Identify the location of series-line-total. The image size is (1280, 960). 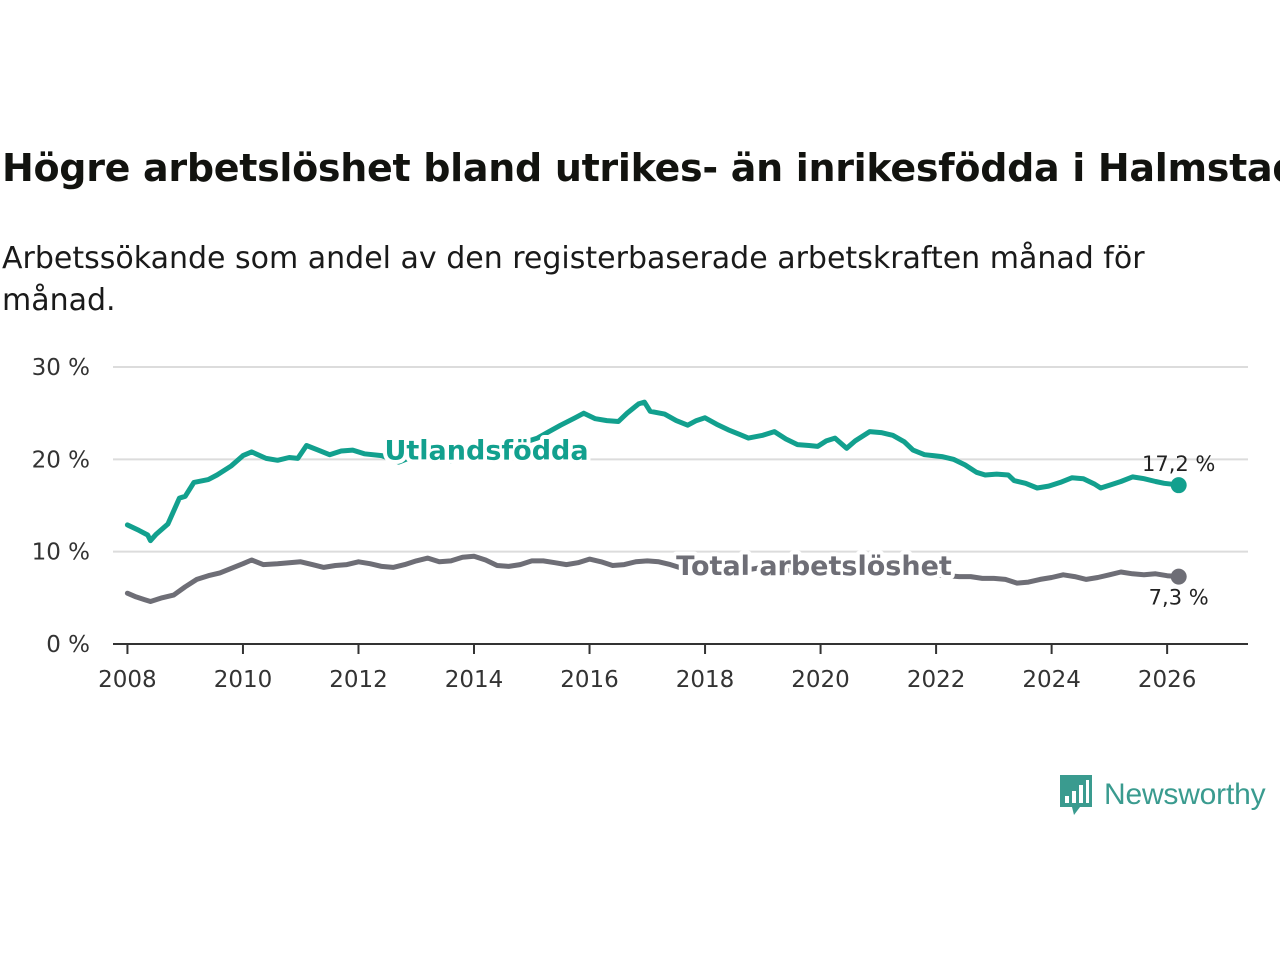
(653, 578).